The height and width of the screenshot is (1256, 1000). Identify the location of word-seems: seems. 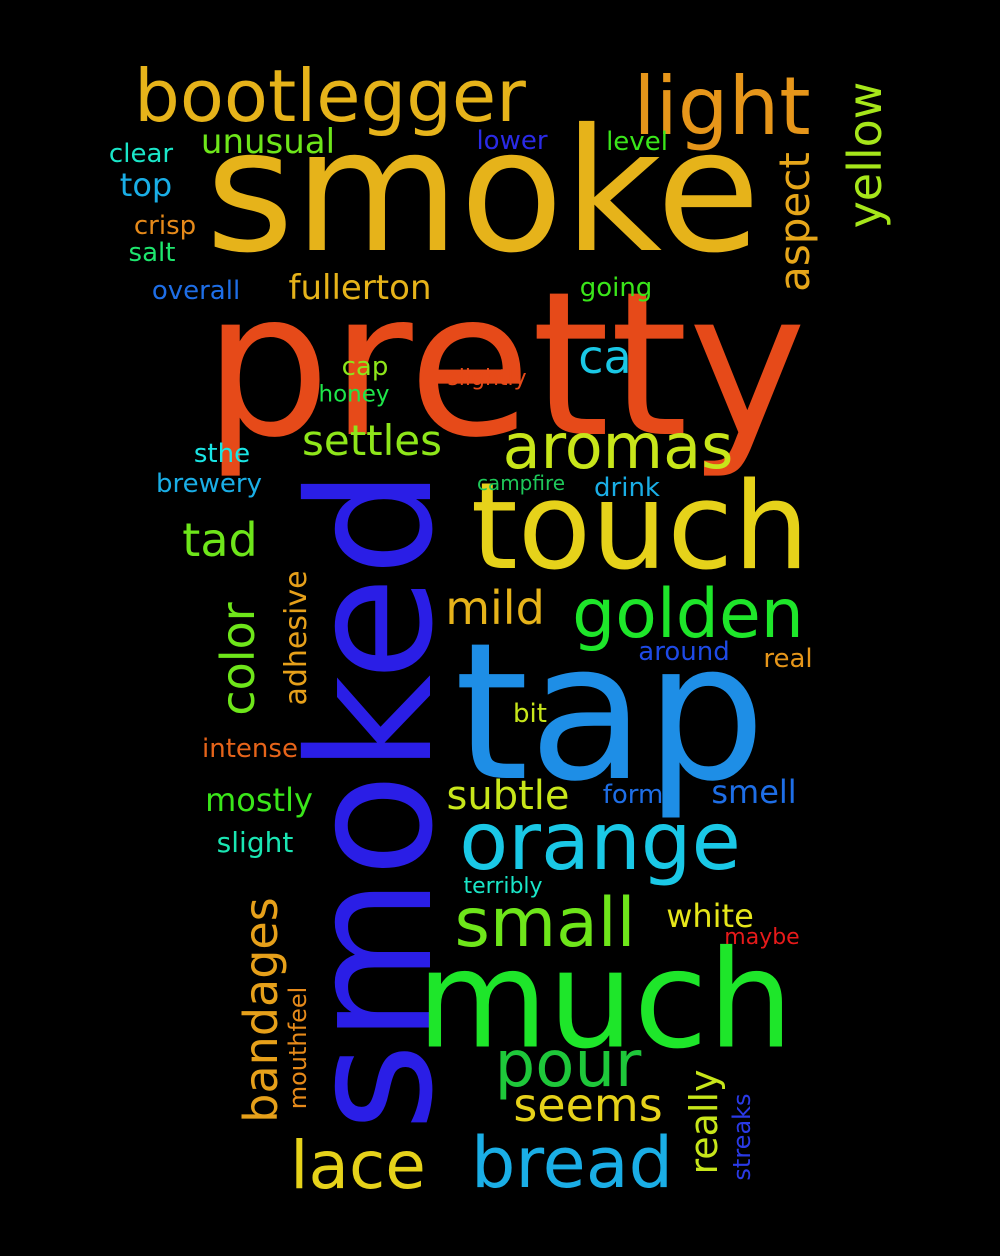
(588, 1105).